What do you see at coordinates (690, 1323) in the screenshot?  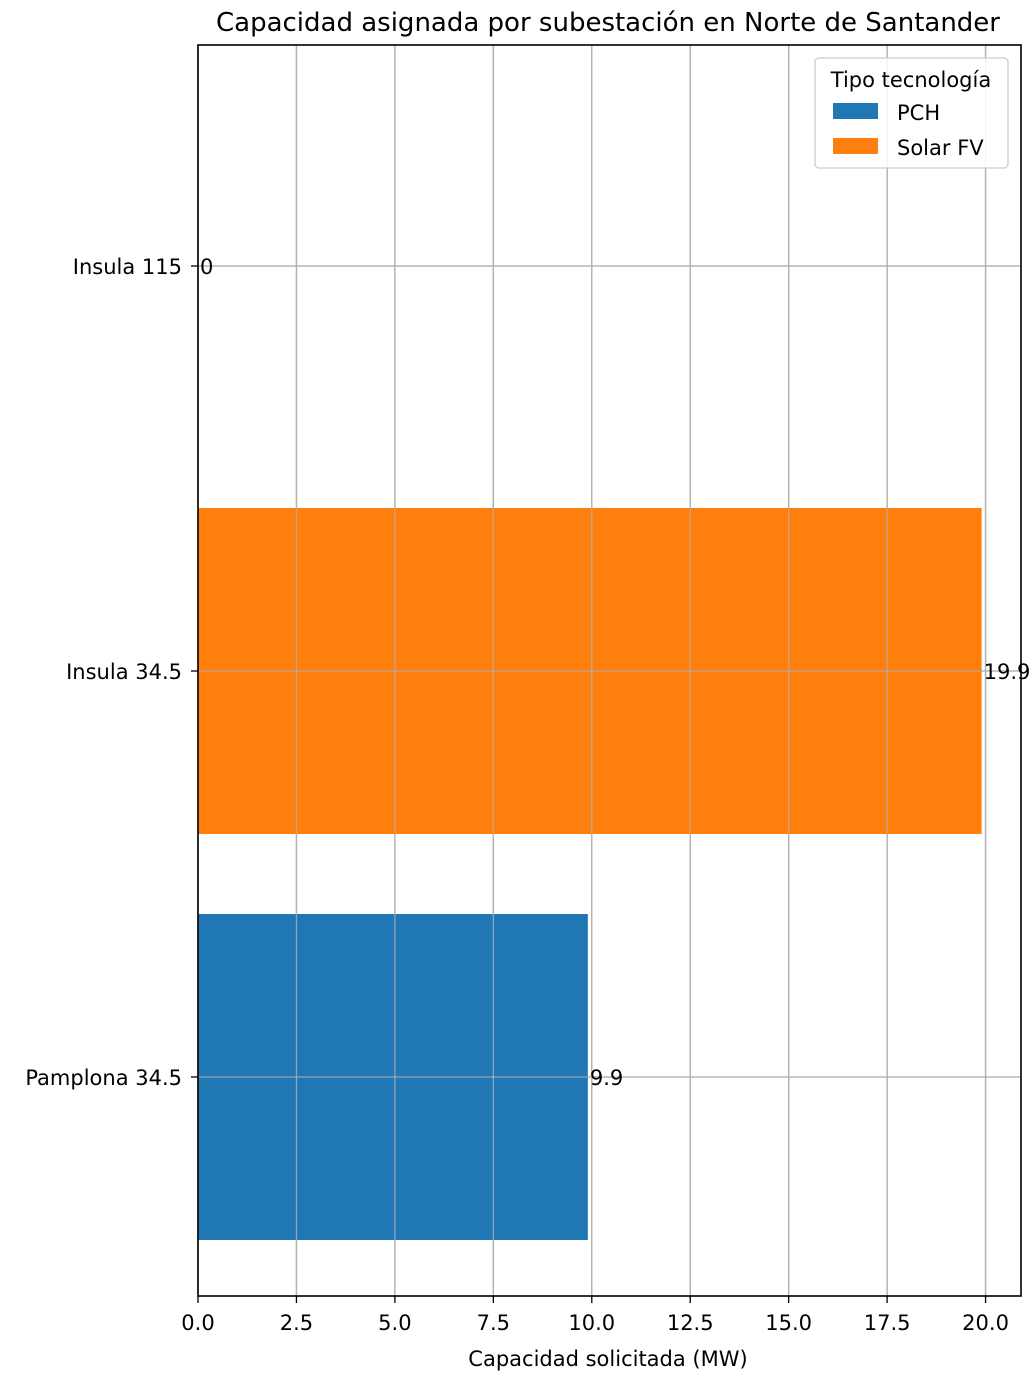 I see `x-tick-label: 12.5` at bounding box center [690, 1323].